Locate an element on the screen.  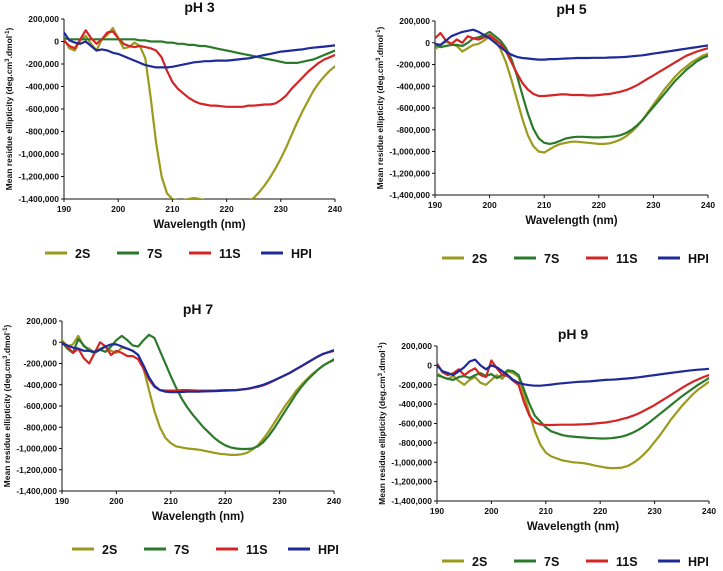
chart-title: pH 5 is located at coordinates (571, 9).